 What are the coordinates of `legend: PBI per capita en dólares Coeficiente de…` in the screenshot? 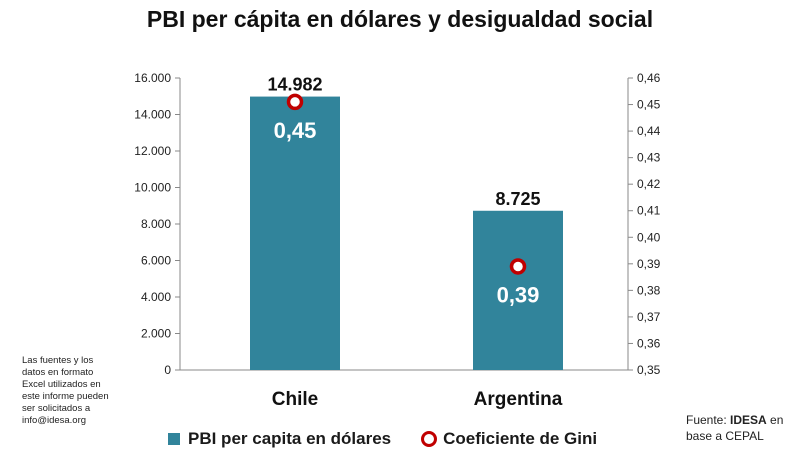 It's located at (397, 439).